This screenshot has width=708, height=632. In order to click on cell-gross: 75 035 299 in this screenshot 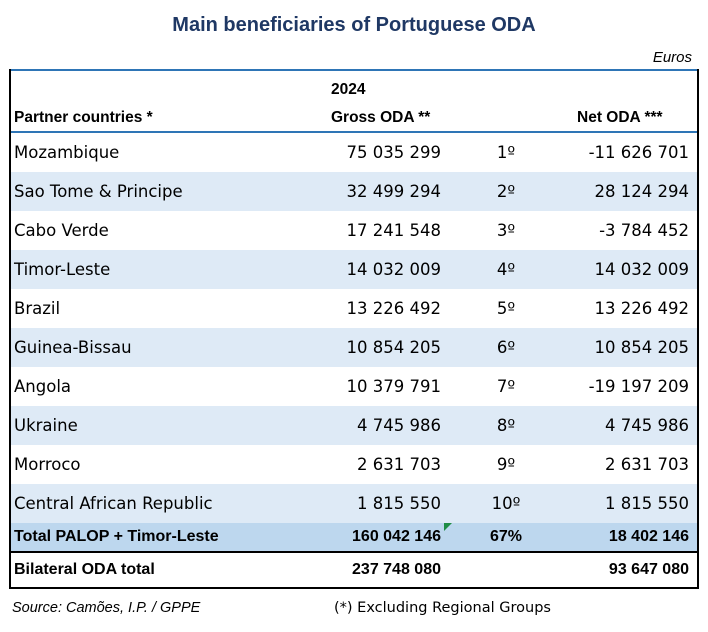, I will do `click(393, 152)`.